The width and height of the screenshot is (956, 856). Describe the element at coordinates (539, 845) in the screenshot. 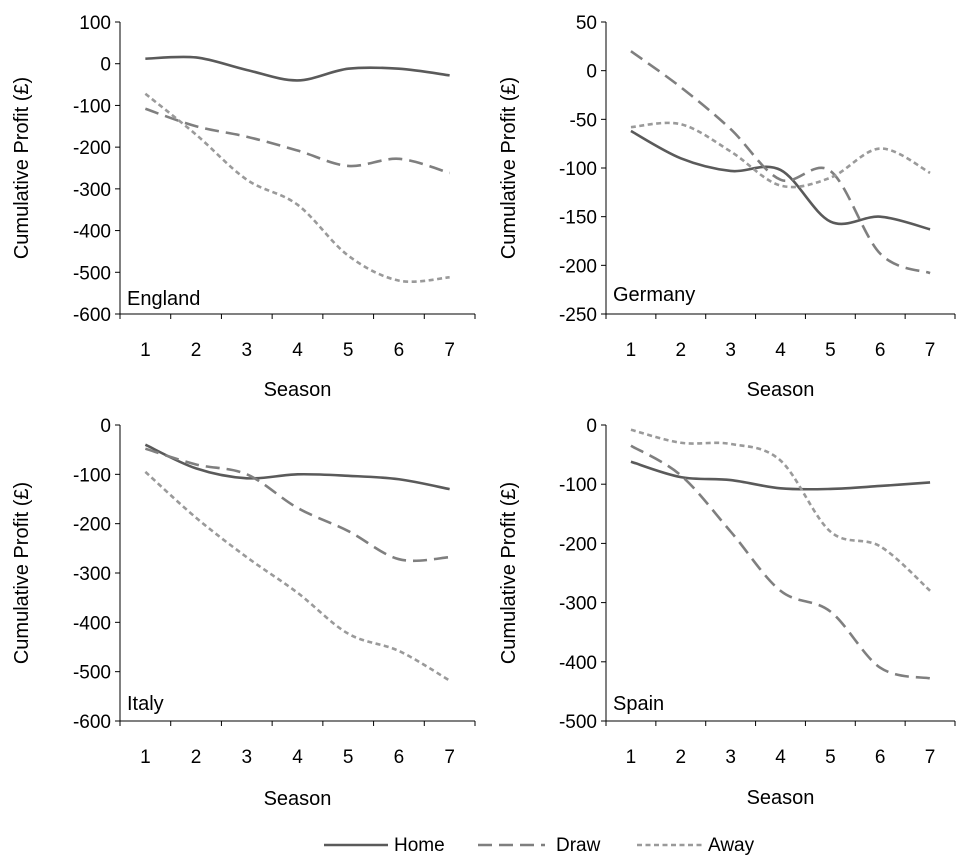

I see `legend: Home Draw Away` at that location.